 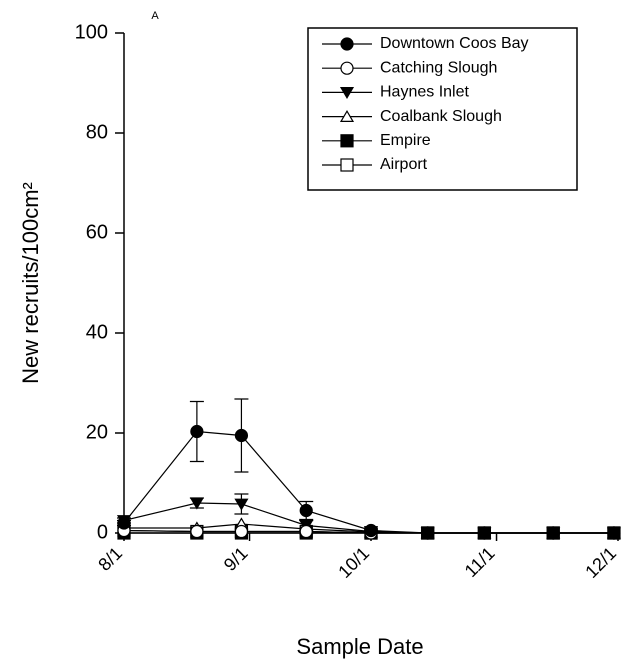 What do you see at coordinates (353, 562) in the screenshot?
I see `x-tick-label: 10/1` at bounding box center [353, 562].